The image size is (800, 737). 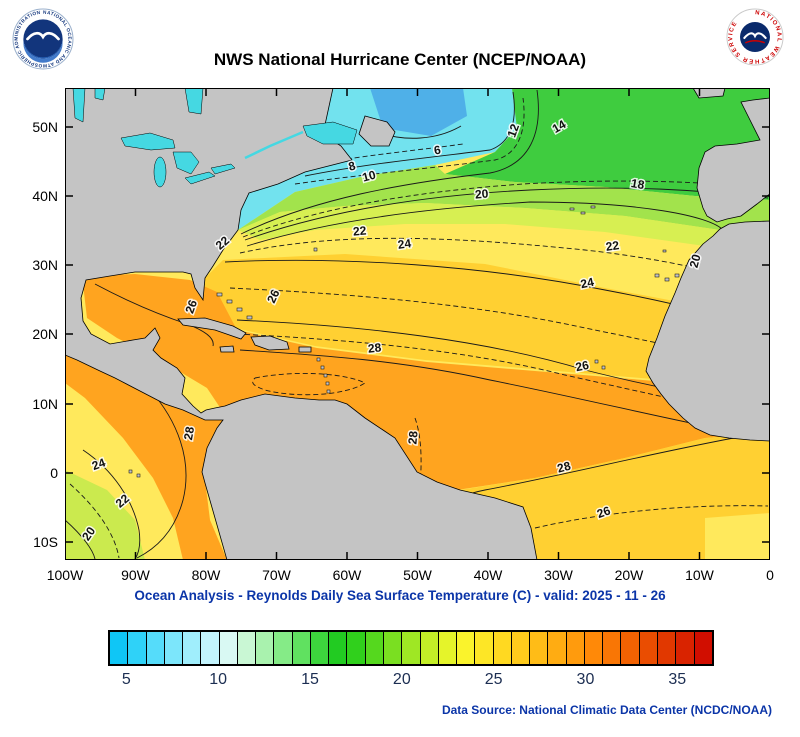 What do you see at coordinates (493, 679) in the screenshot?
I see `colorbar-tick-label: 25` at bounding box center [493, 679].